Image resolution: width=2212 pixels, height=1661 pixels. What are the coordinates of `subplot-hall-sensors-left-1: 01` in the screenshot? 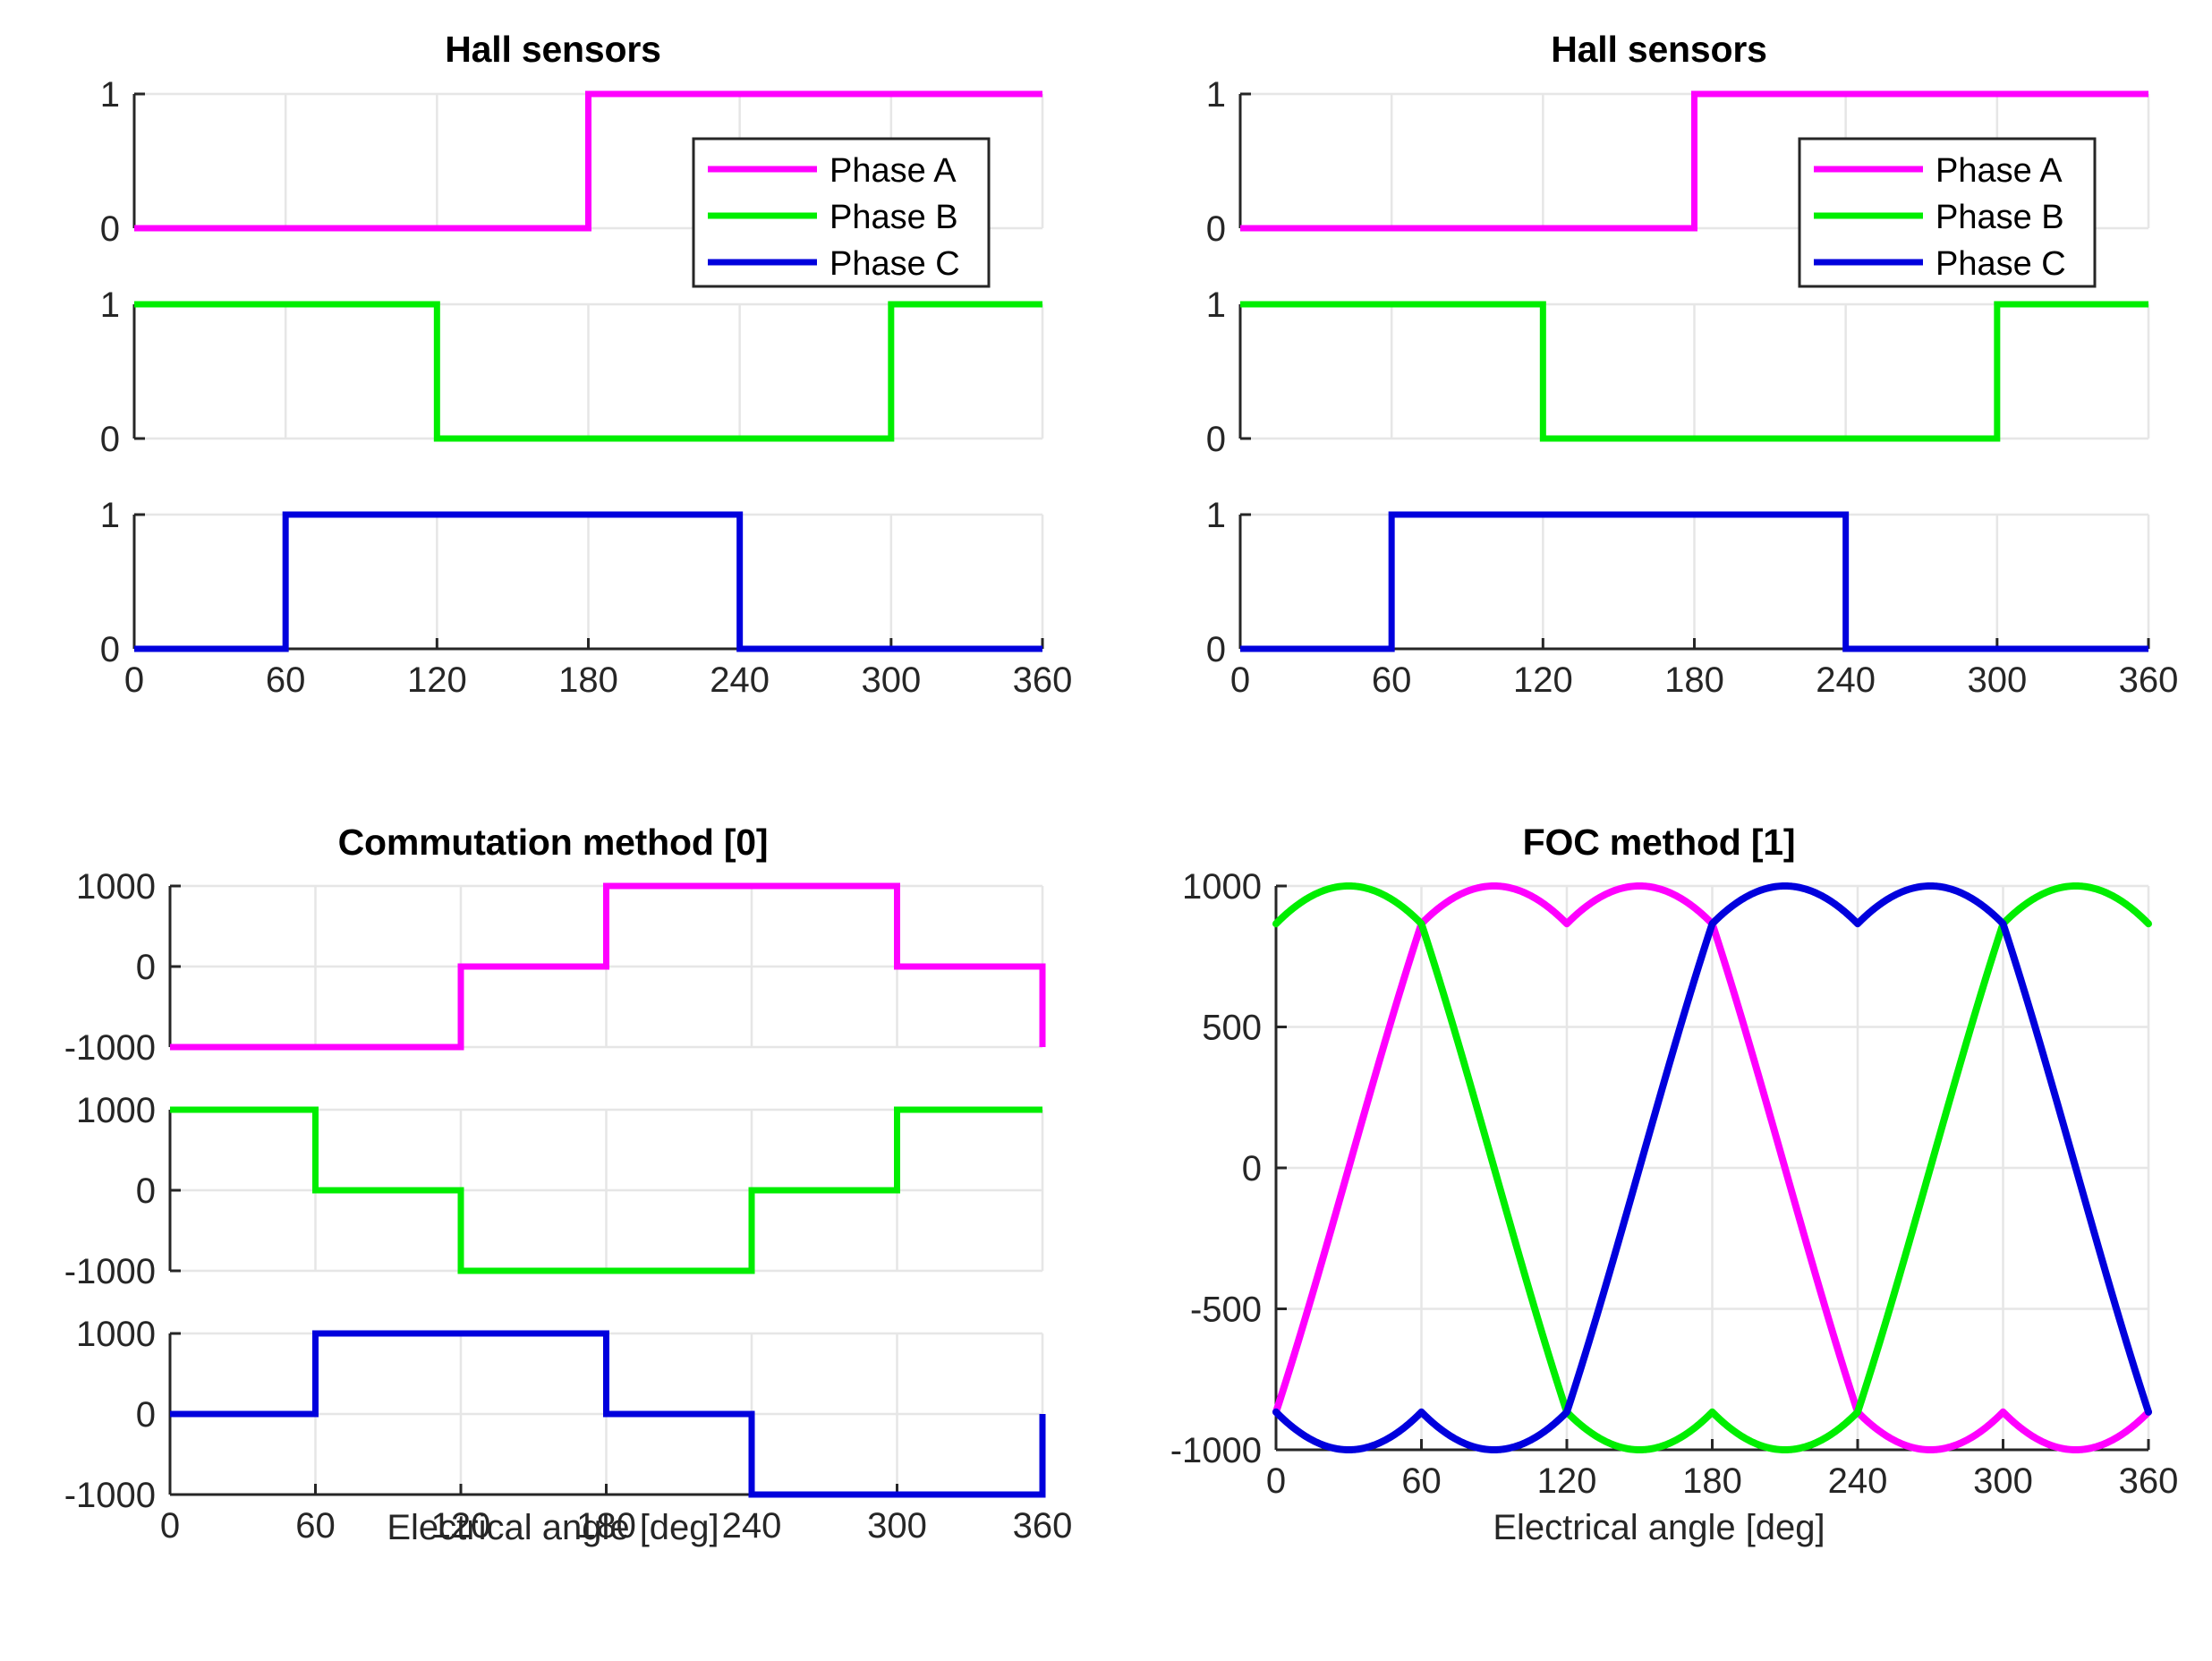 It's located at (572, 372).